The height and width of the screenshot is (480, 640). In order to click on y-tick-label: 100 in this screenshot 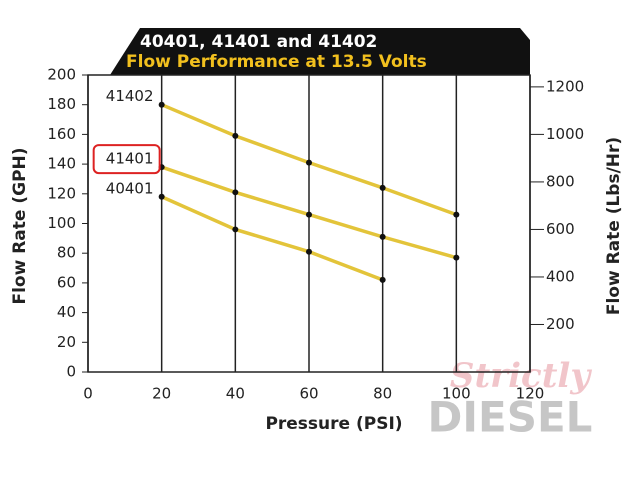, I will do `click(61, 223)`.